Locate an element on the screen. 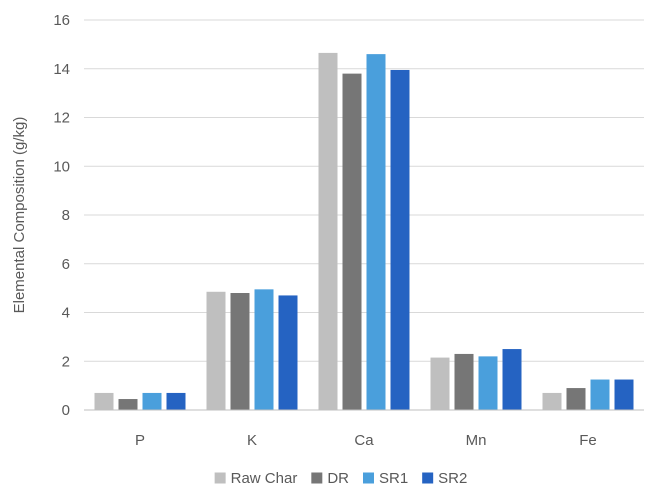  bar-k-sr2 is located at coordinates (288, 352).